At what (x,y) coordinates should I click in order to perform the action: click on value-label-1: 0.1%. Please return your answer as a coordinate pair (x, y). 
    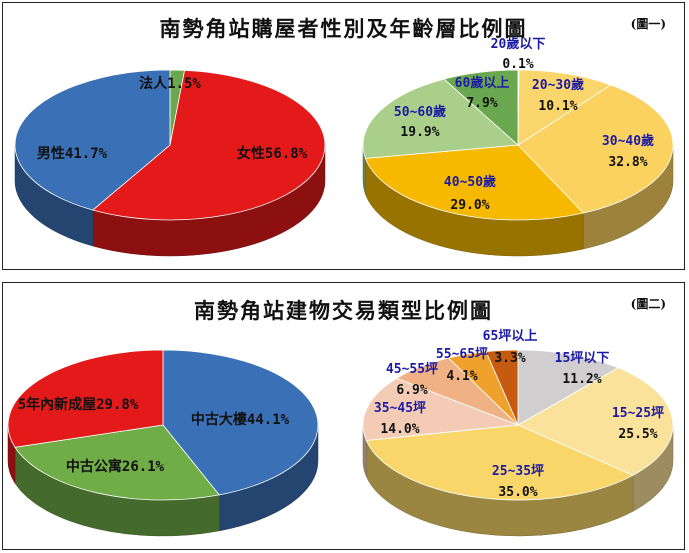
    Looking at the image, I should click on (517, 64).